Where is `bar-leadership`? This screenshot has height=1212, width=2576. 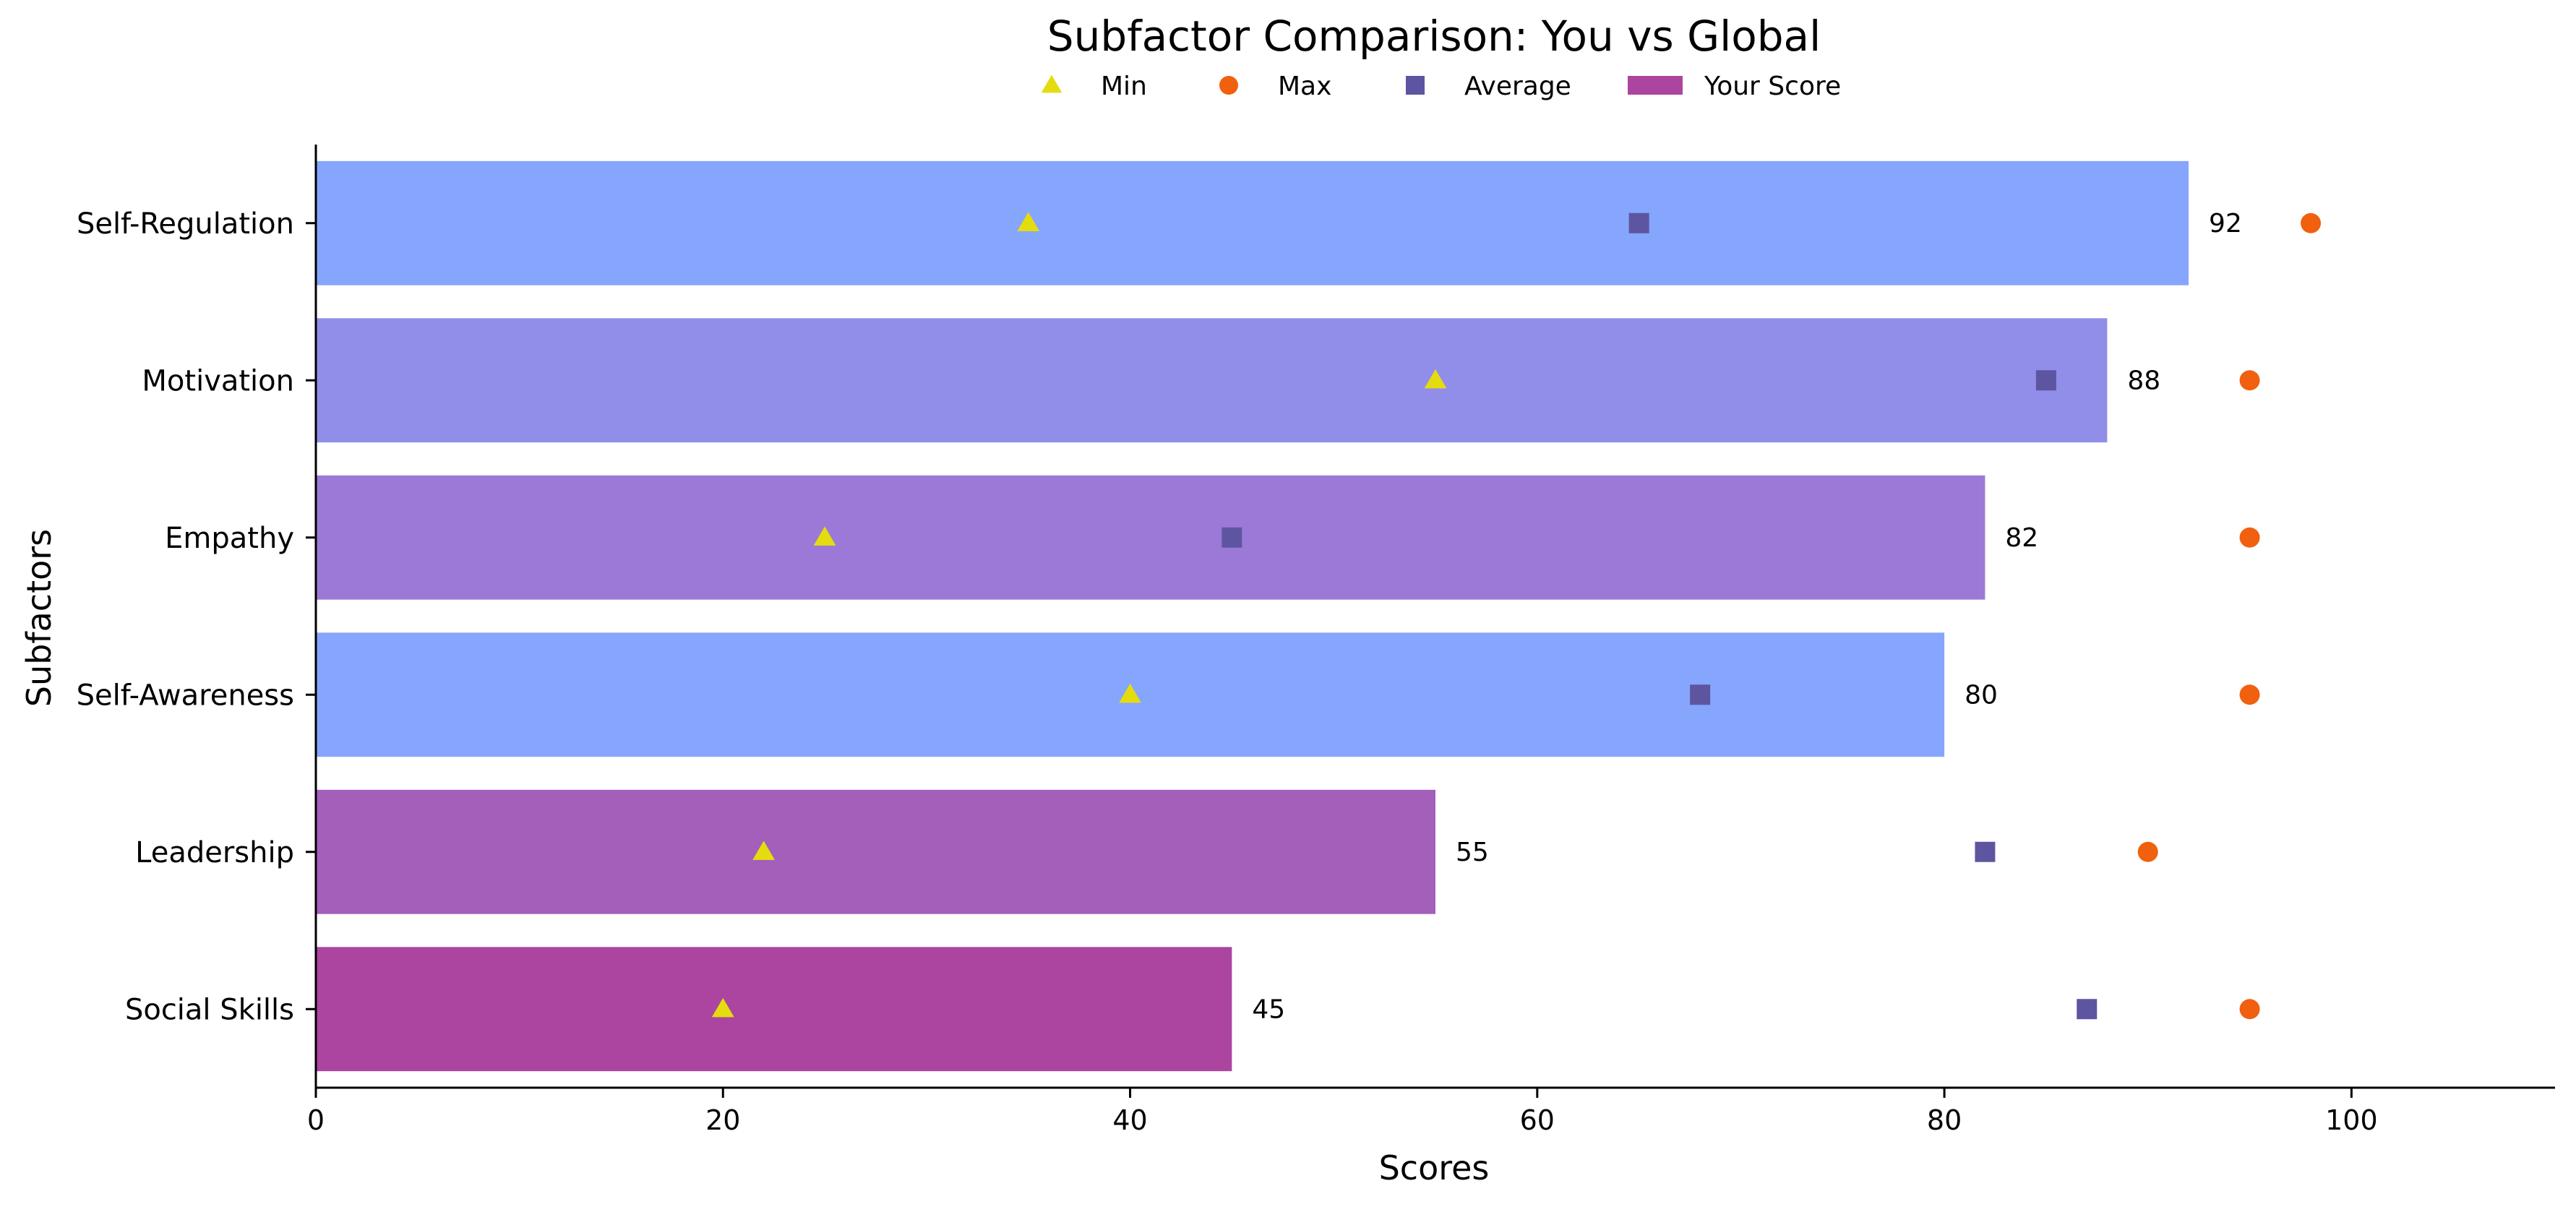 bar-leadership is located at coordinates (876, 851).